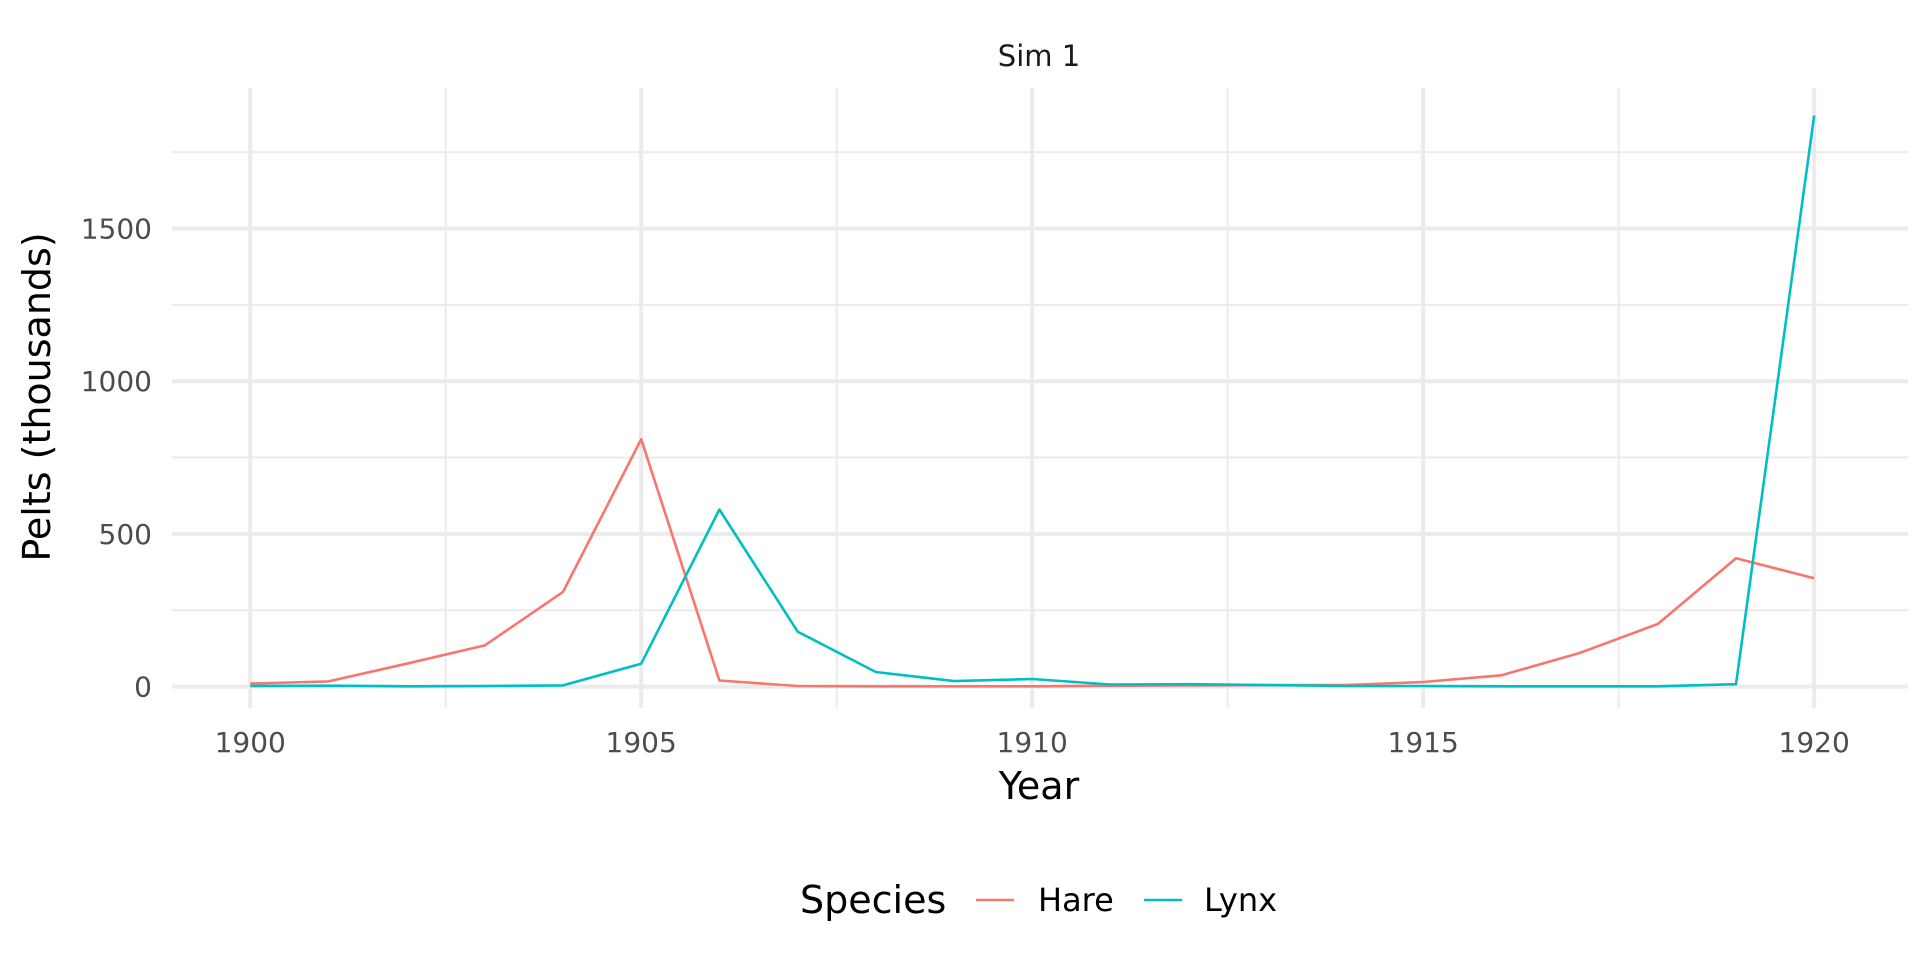 This screenshot has height=960, width=1920. Describe the element at coordinates (1039, 56) in the screenshot. I see `chart-title: Sim 1` at that location.